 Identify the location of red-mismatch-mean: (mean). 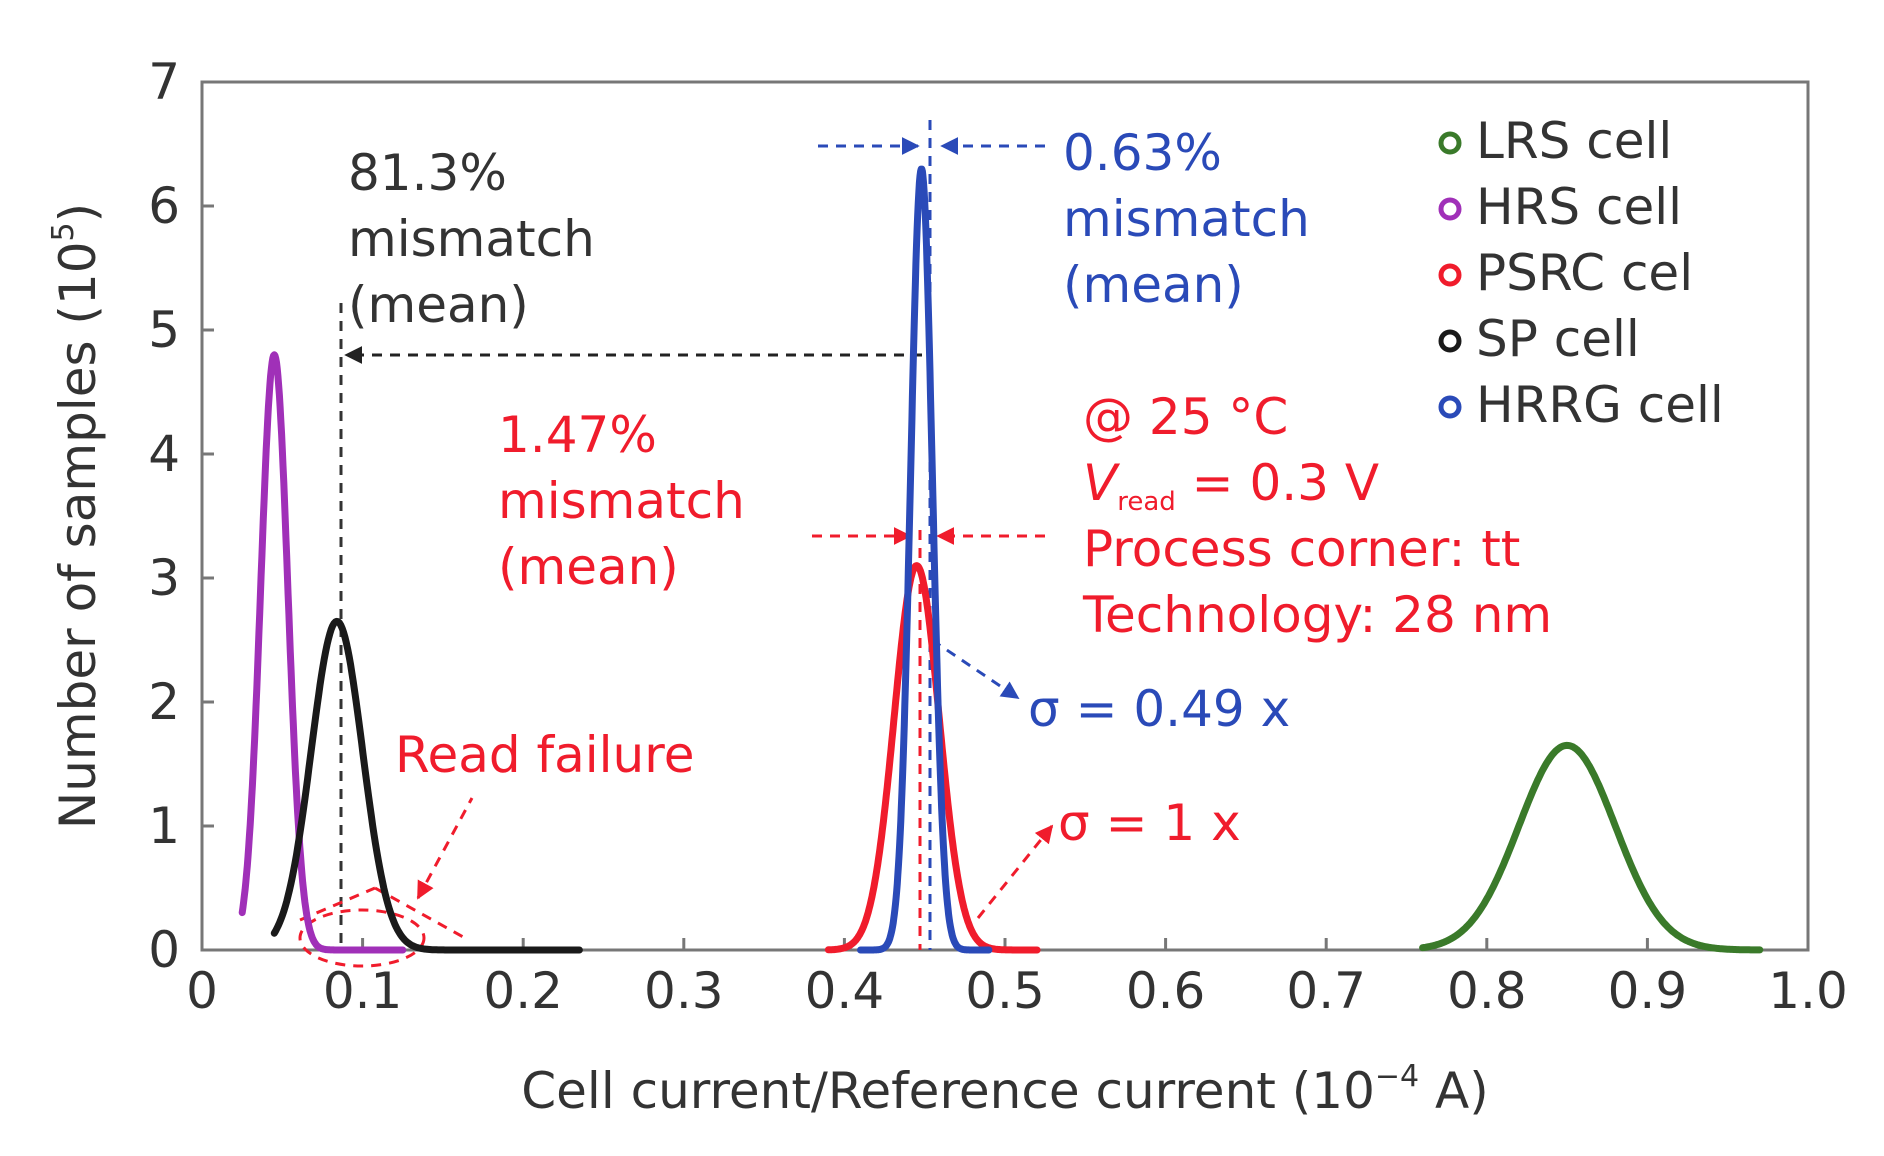
(588, 567).